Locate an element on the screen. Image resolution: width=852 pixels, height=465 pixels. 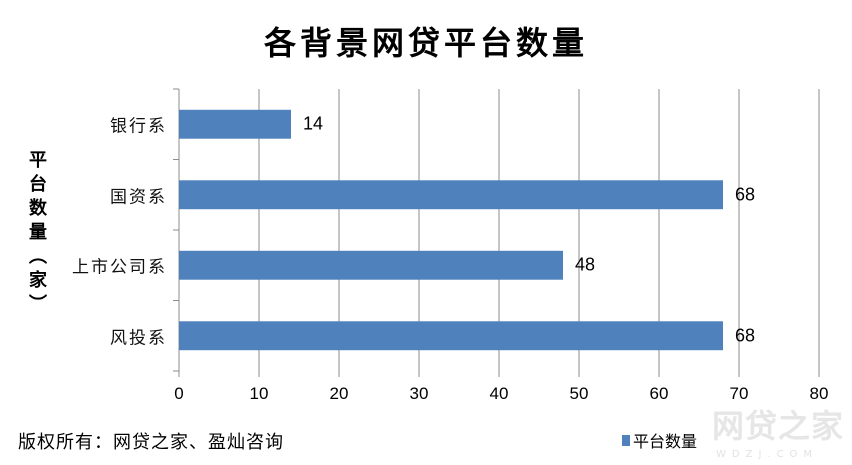
category-label: 上市公司系 is located at coordinates (119, 267).